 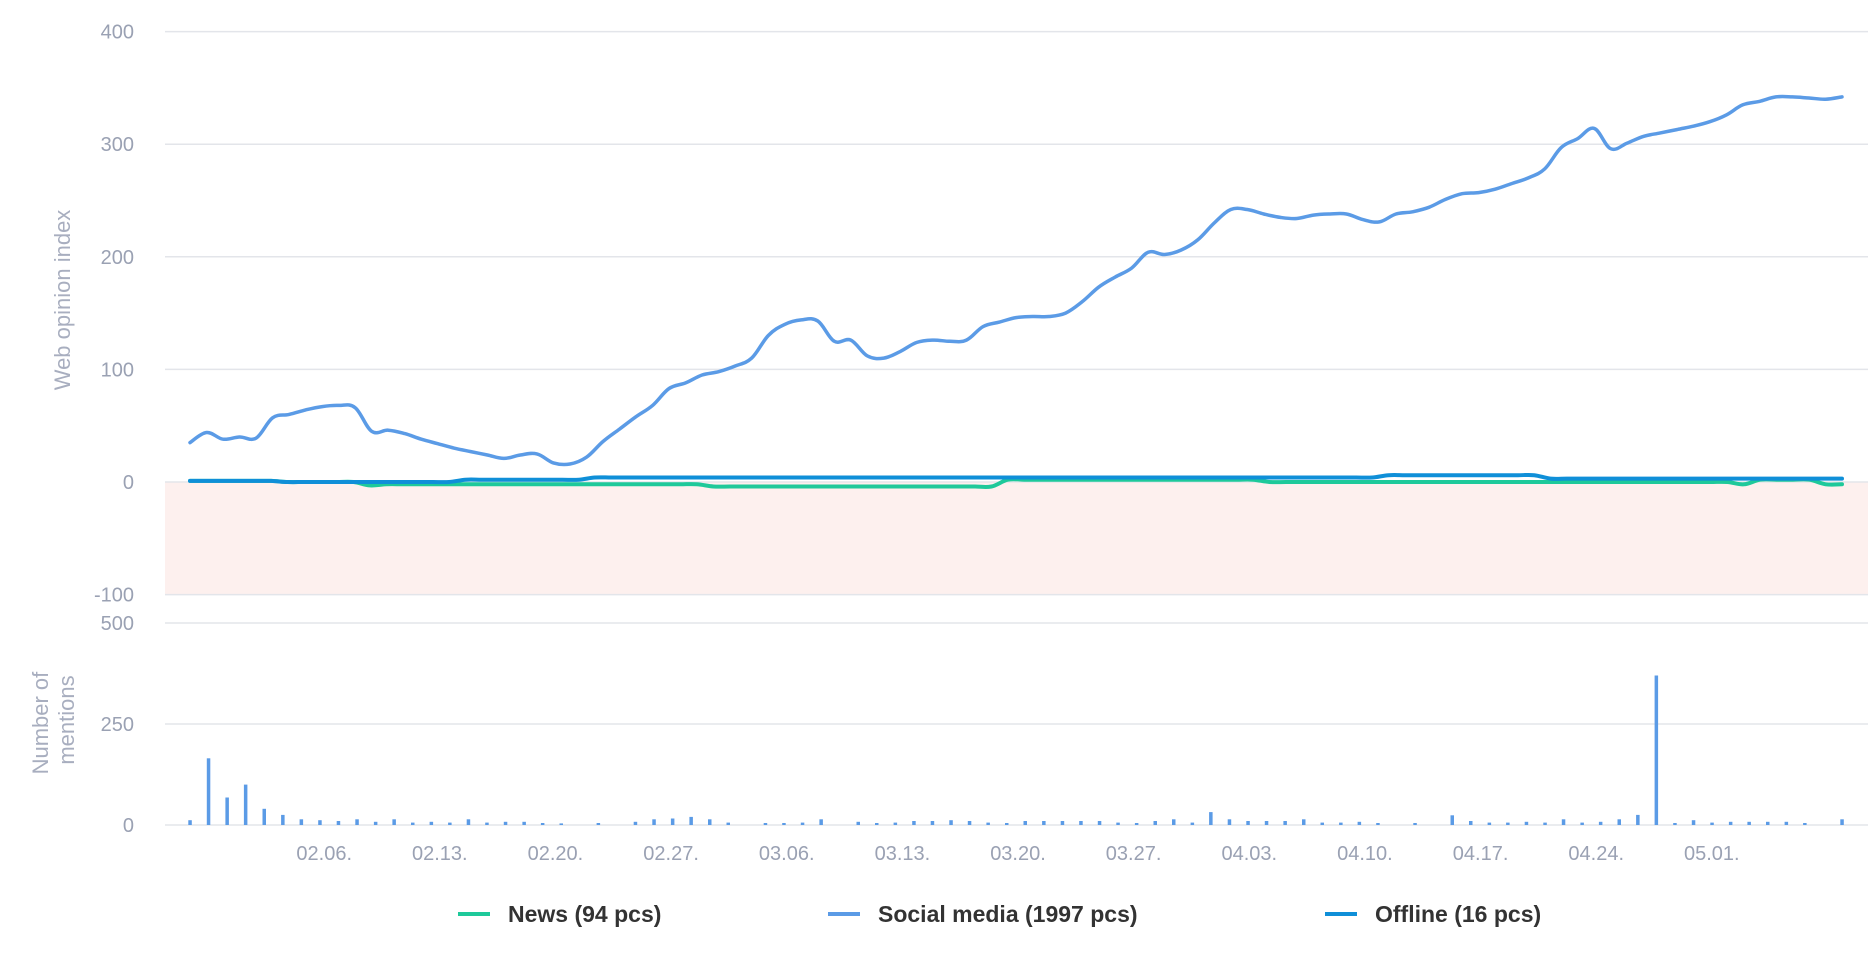 I want to click on bottom-bars, so click(x=1016, y=750).